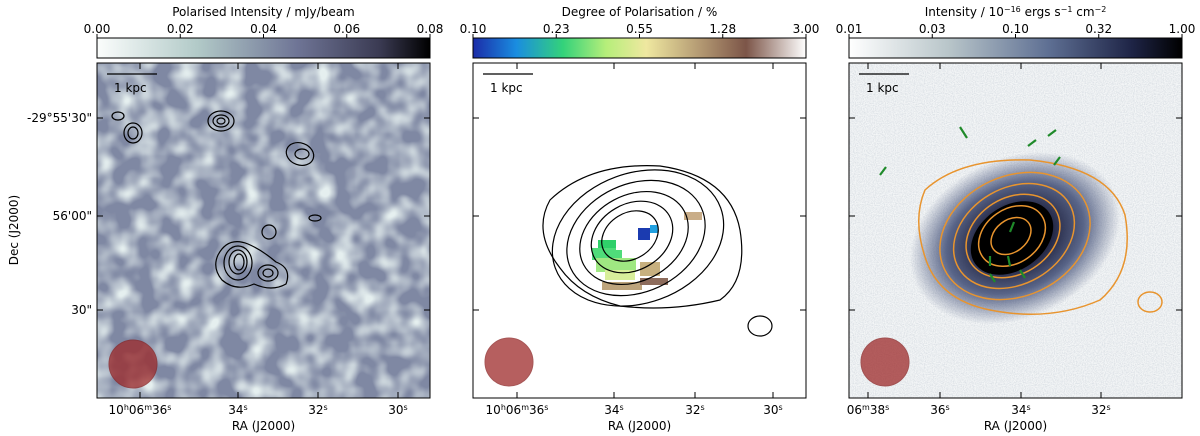 The image size is (1200, 436). Describe the element at coordinates (72, 216) in the screenshot. I see `y-tick-label: 56'00"` at that location.